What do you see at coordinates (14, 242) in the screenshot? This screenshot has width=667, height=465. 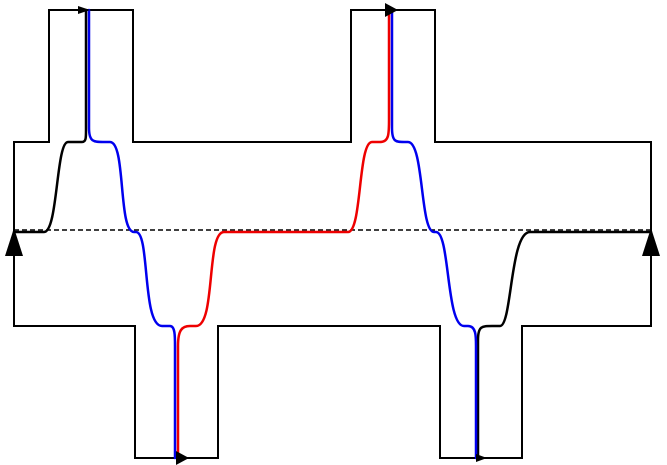 I see `left-arrow-icon` at bounding box center [14, 242].